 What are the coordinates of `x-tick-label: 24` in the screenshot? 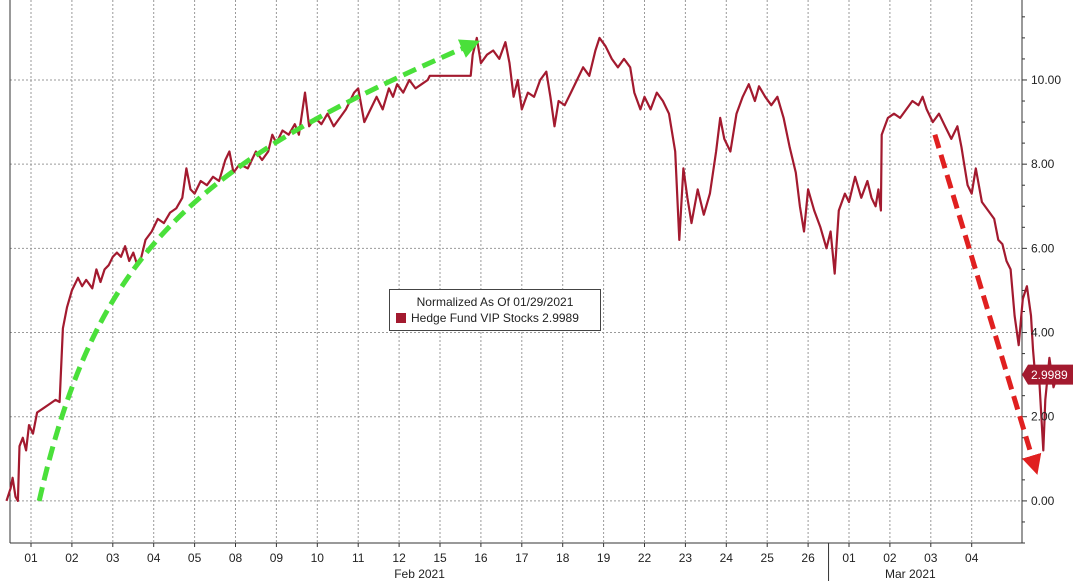 It's located at (727, 558).